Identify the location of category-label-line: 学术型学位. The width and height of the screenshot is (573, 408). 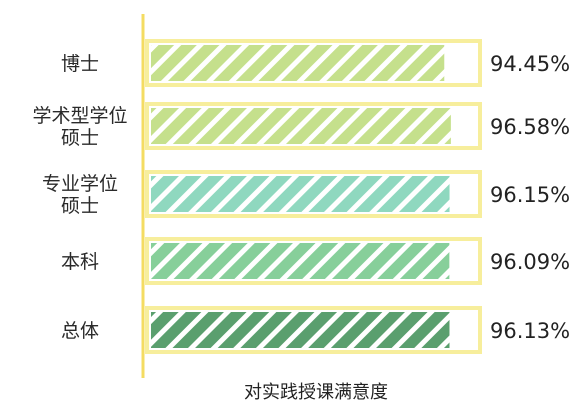
(79, 116).